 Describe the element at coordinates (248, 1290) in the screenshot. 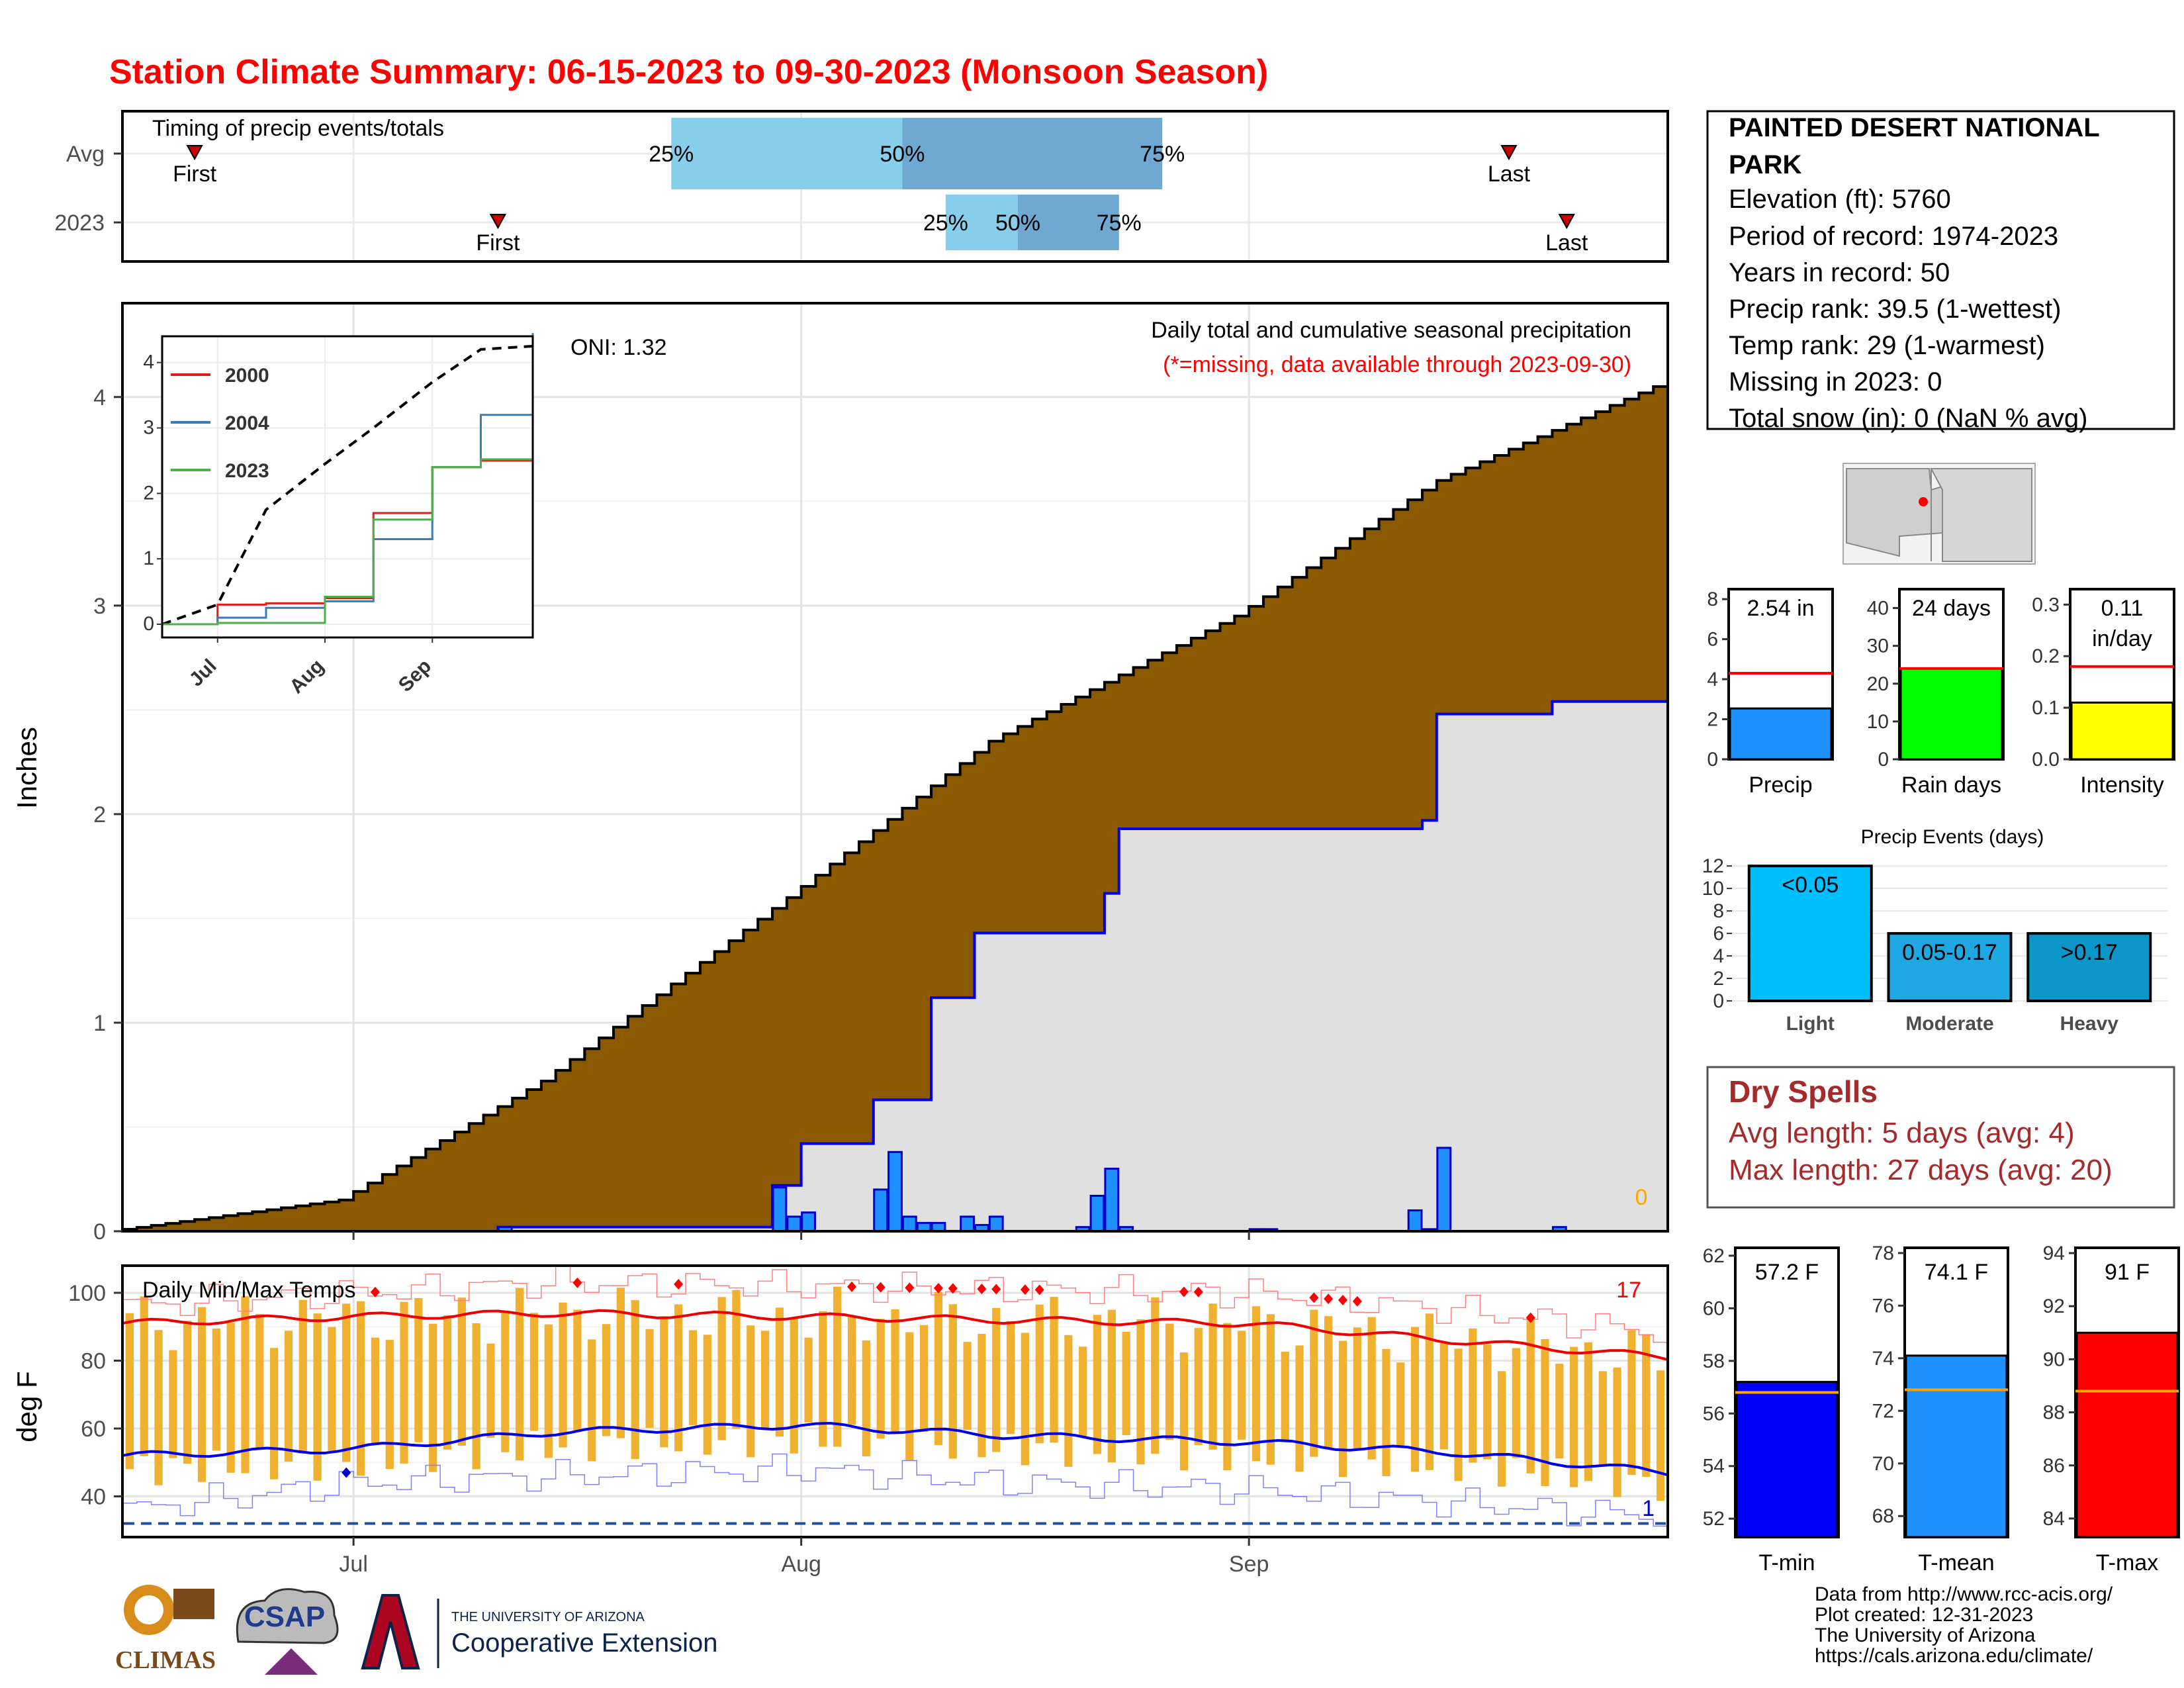

I see `temp-panel-label: Daily Min/Max Temps` at that location.